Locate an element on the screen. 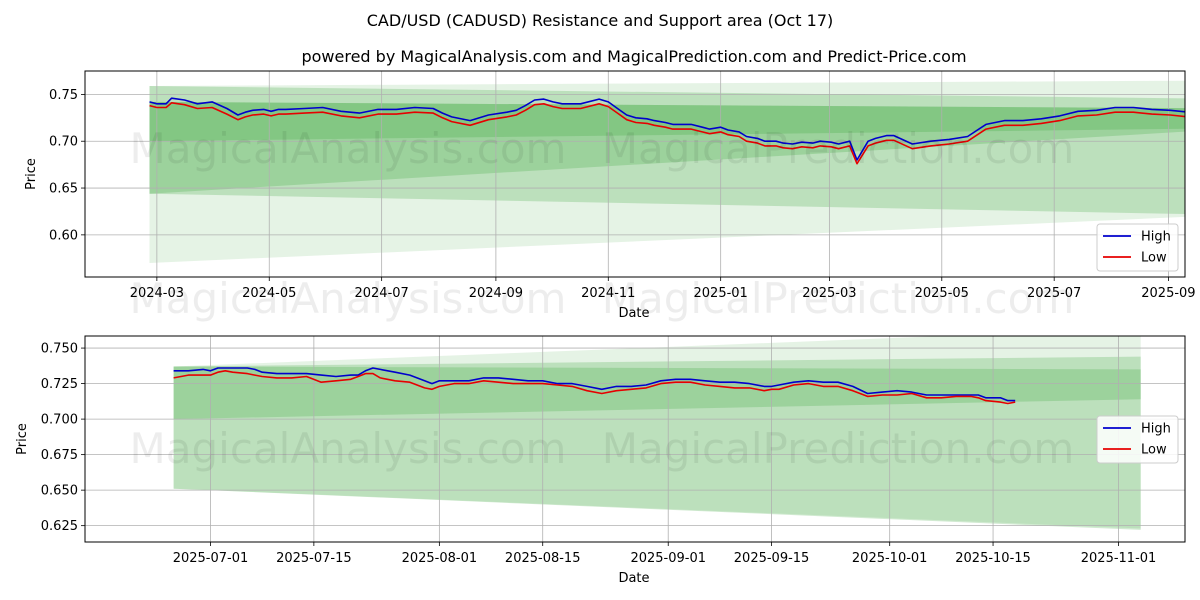 The height and width of the screenshot is (600, 1200). bottom-series-low-line is located at coordinates (594, 387).